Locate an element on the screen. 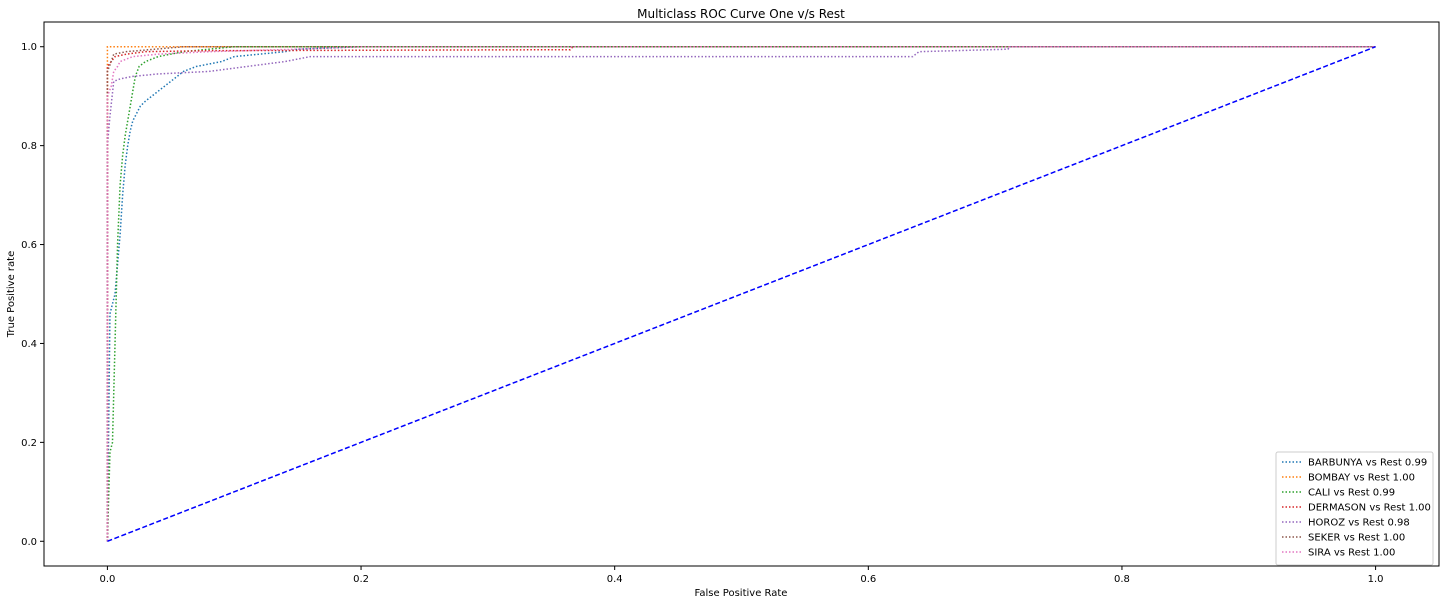  x-tick-label: 0.2 is located at coordinates (361, 579).